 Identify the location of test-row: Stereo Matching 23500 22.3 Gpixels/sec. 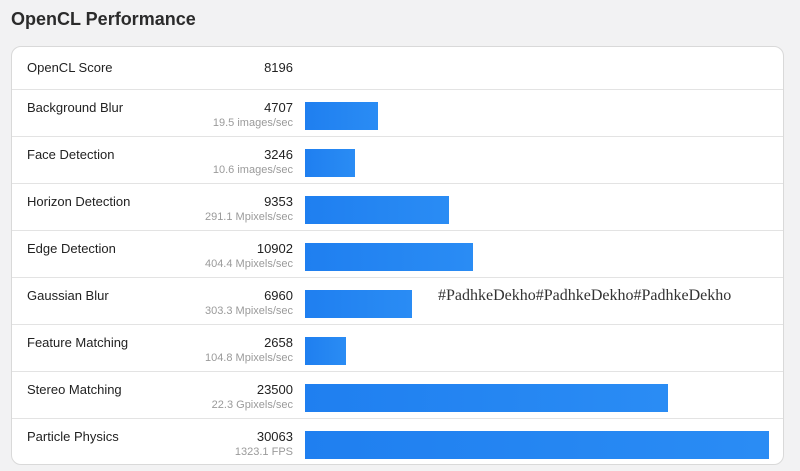
(397, 394).